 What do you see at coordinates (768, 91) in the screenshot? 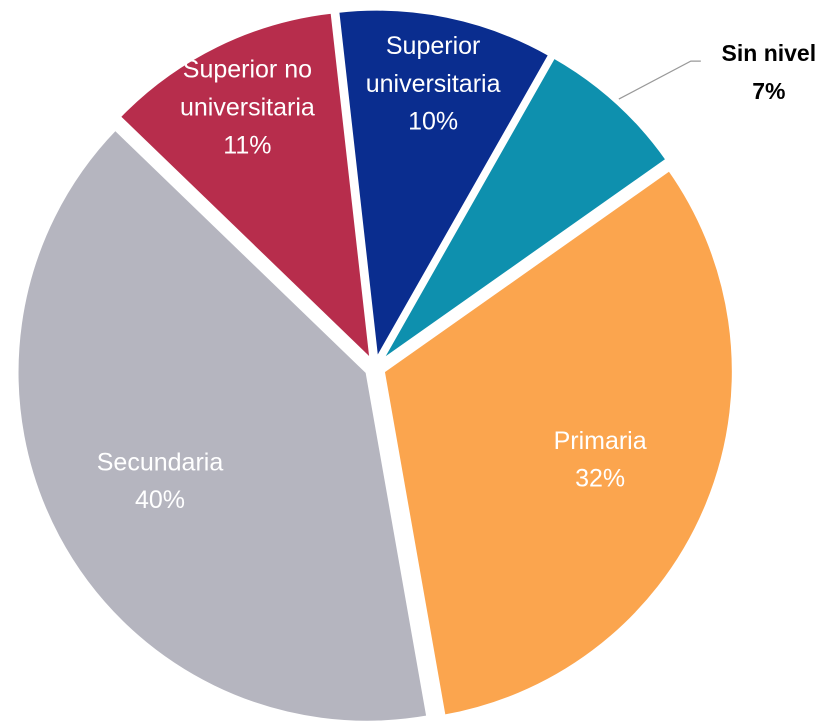
I see `slice-value: 7%` at bounding box center [768, 91].